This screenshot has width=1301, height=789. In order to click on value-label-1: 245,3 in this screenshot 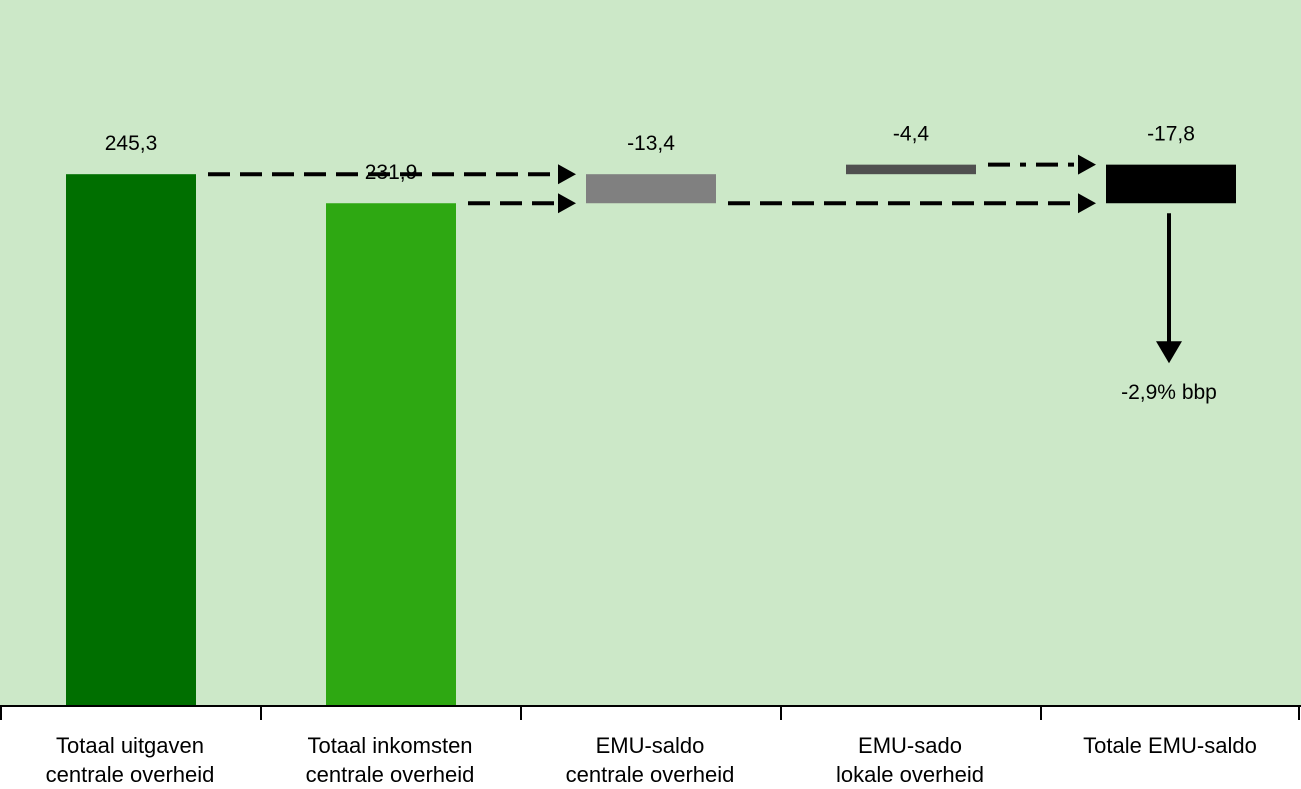, I will do `click(131, 143)`.